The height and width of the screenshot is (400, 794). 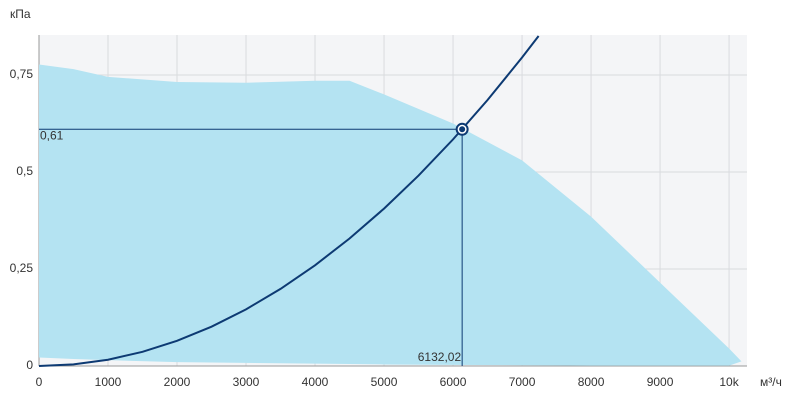 What do you see at coordinates (660, 382) in the screenshot?
I see `x-tick-label: 9000` at bounding box center [660, 382].